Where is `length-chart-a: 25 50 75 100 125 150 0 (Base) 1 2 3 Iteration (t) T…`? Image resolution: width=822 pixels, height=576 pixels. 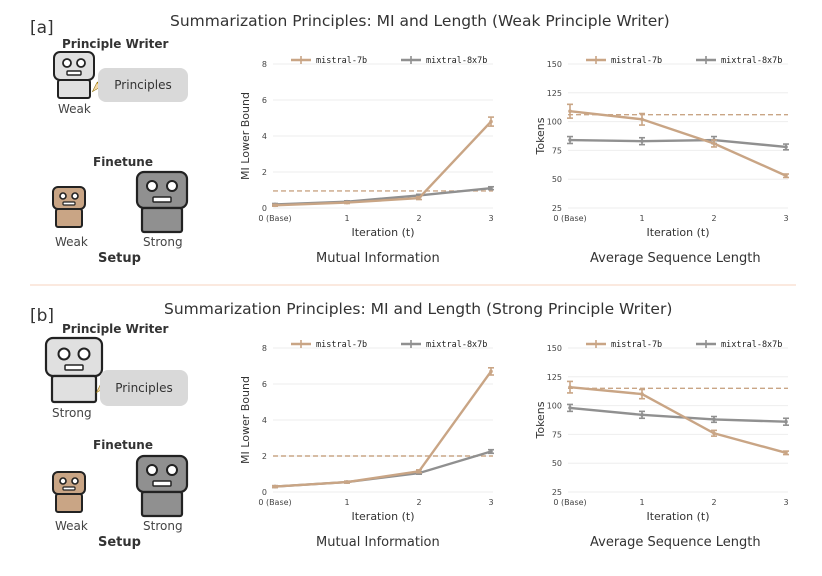
length-chart-a: 25 50 75 100 125 150 0 (Base) 1 2 3 Iteration (t) T… is located at coordinates (661, 147).